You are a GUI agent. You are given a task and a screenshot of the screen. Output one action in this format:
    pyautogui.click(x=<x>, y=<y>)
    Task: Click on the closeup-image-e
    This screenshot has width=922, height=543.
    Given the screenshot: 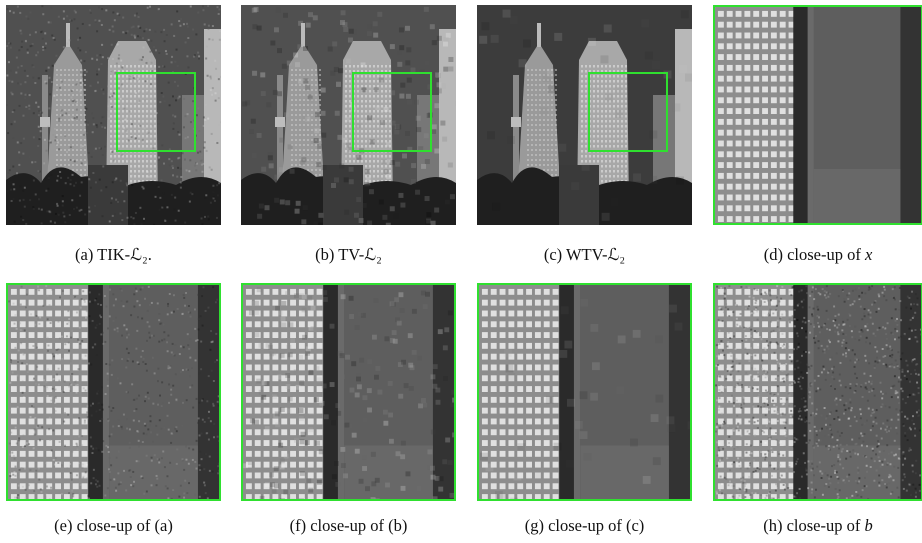 What is the action you would take?
    pyautogui.click(x=113, y=392)
    